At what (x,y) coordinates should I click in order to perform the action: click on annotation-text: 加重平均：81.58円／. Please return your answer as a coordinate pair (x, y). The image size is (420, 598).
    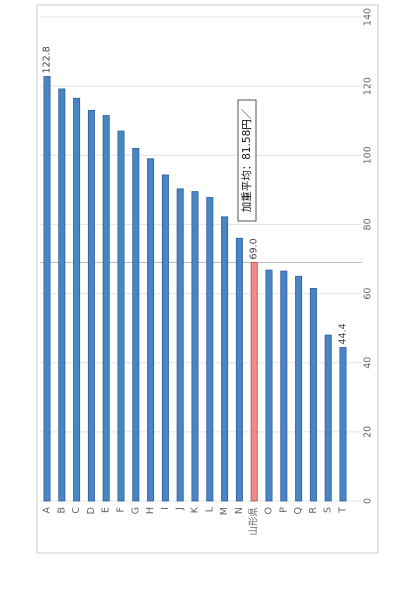
    Looking at the image, I should click on (246, 160).